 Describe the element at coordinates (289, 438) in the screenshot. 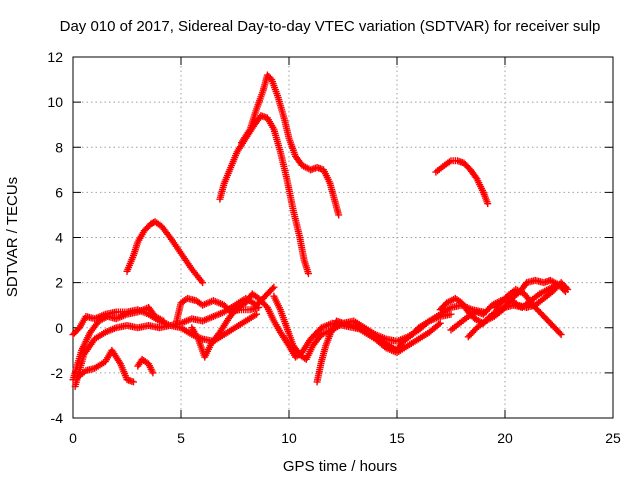

I see `x-tick-label: 10` at that location.